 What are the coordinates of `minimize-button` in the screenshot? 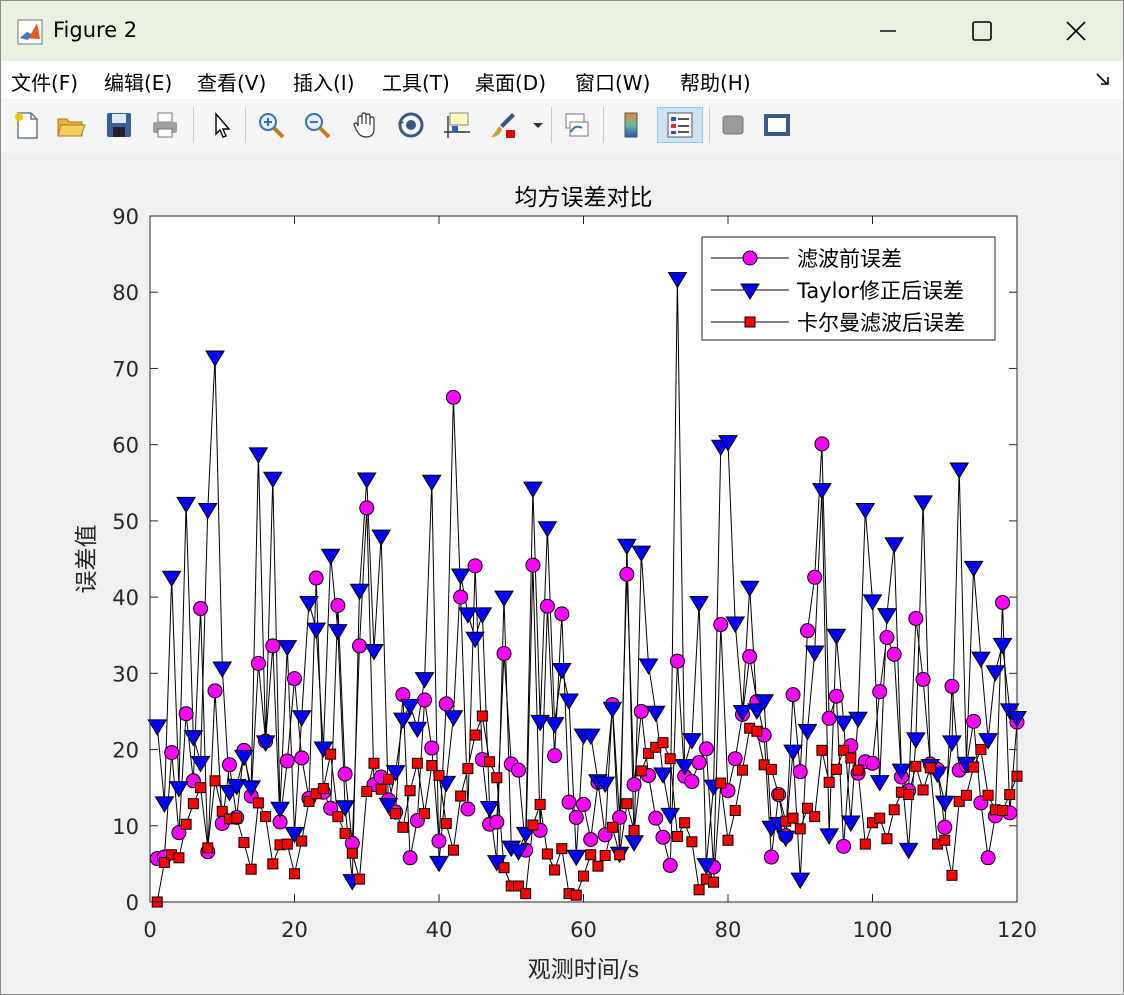 It's located at (888, 31).